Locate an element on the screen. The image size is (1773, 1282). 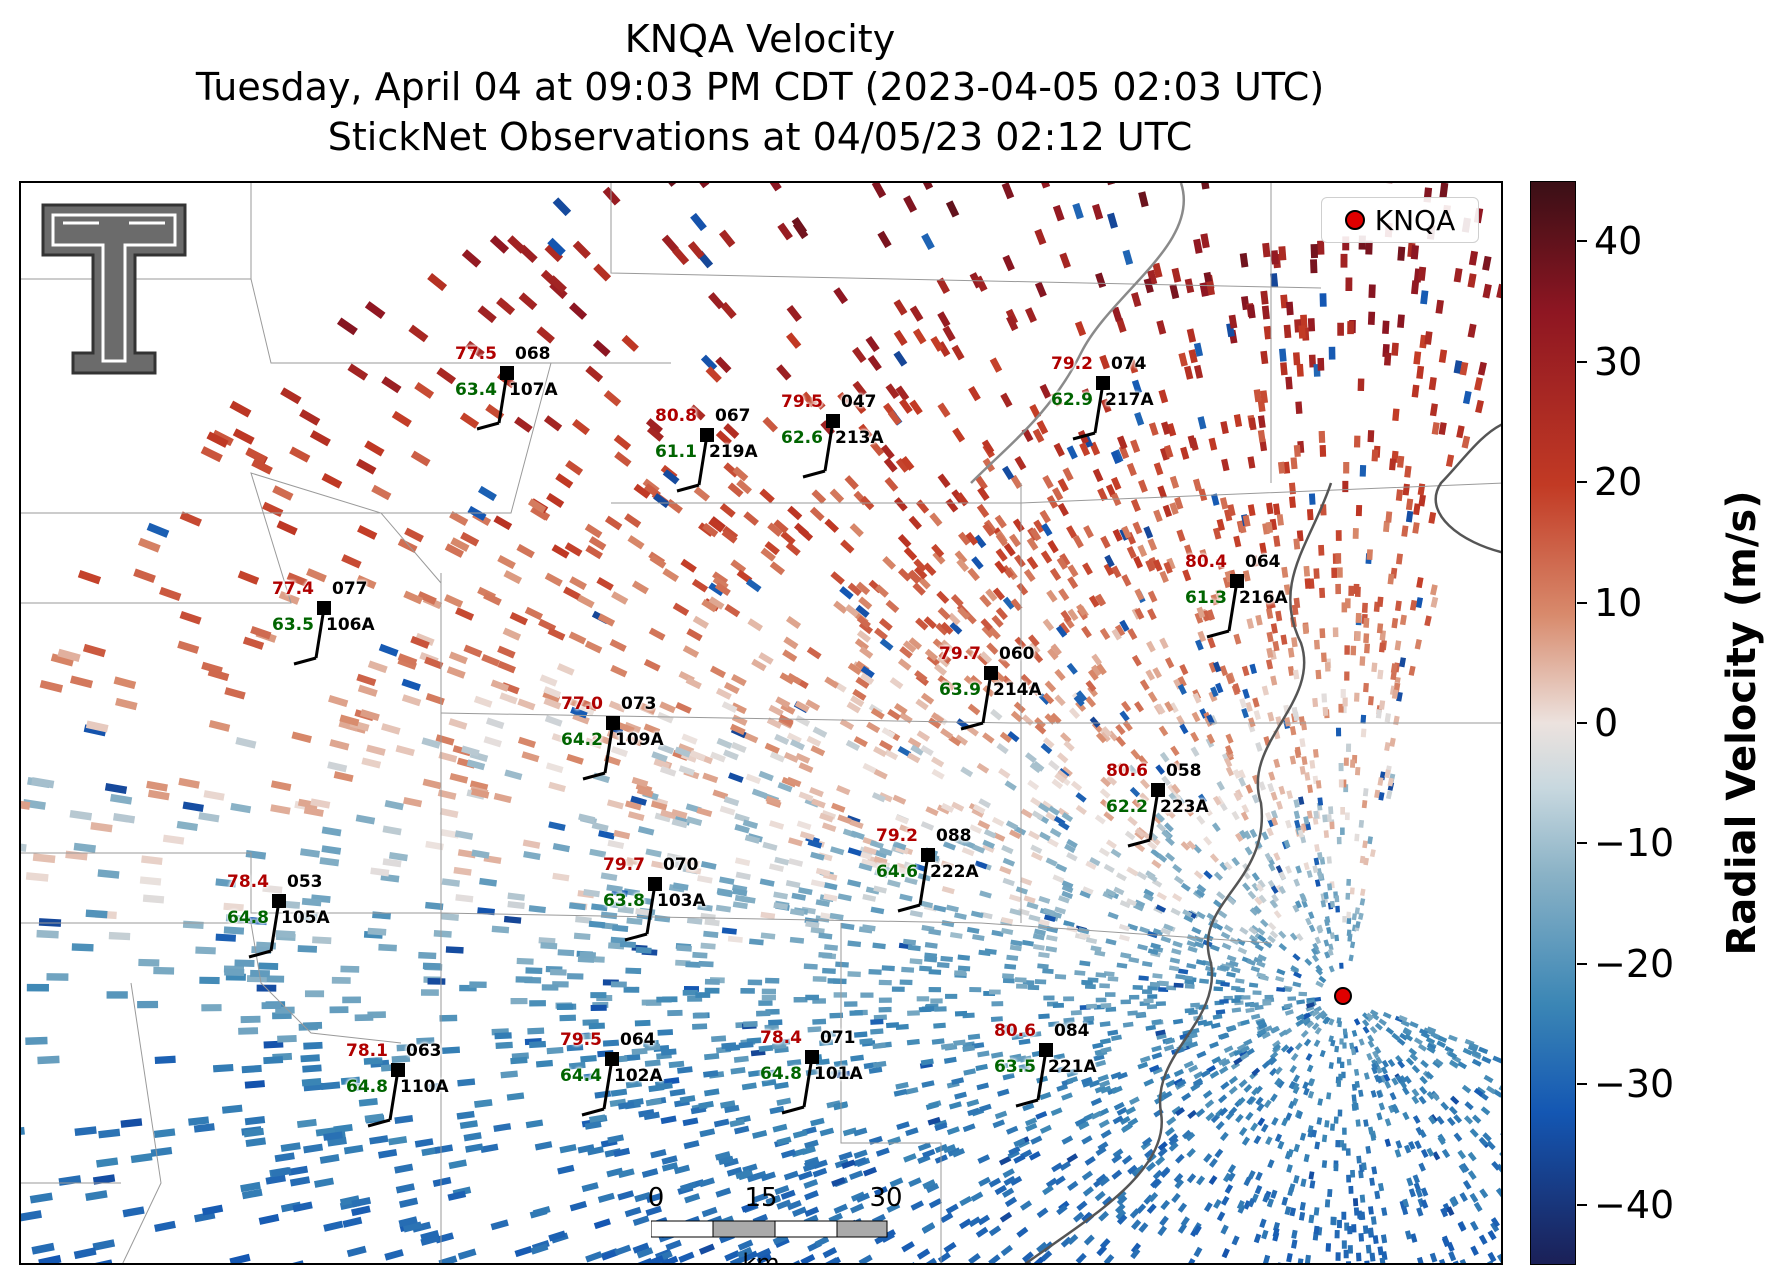
colorbar-tick-label: 40 is located at coordinates (1618, 241).